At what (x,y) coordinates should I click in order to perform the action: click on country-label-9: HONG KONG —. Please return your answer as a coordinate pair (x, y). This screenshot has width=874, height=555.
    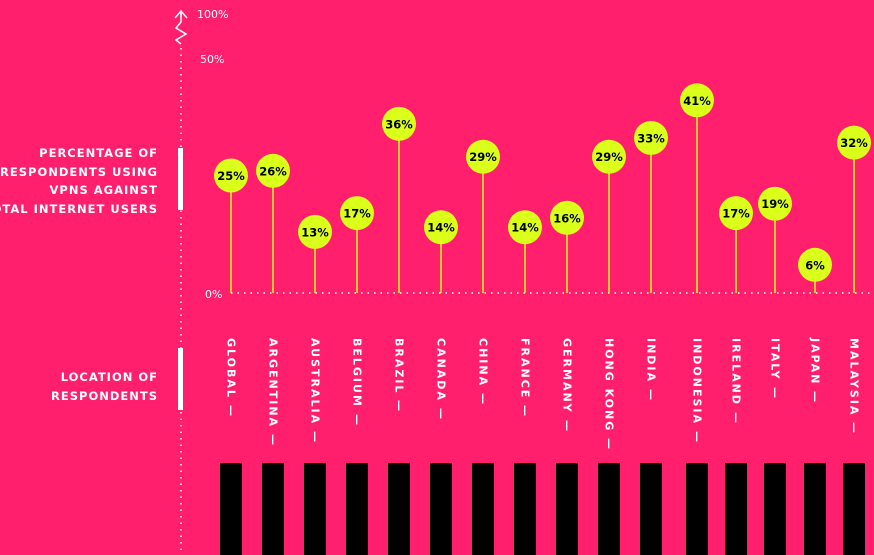
    Looking at the image, I should click on (609, 403).